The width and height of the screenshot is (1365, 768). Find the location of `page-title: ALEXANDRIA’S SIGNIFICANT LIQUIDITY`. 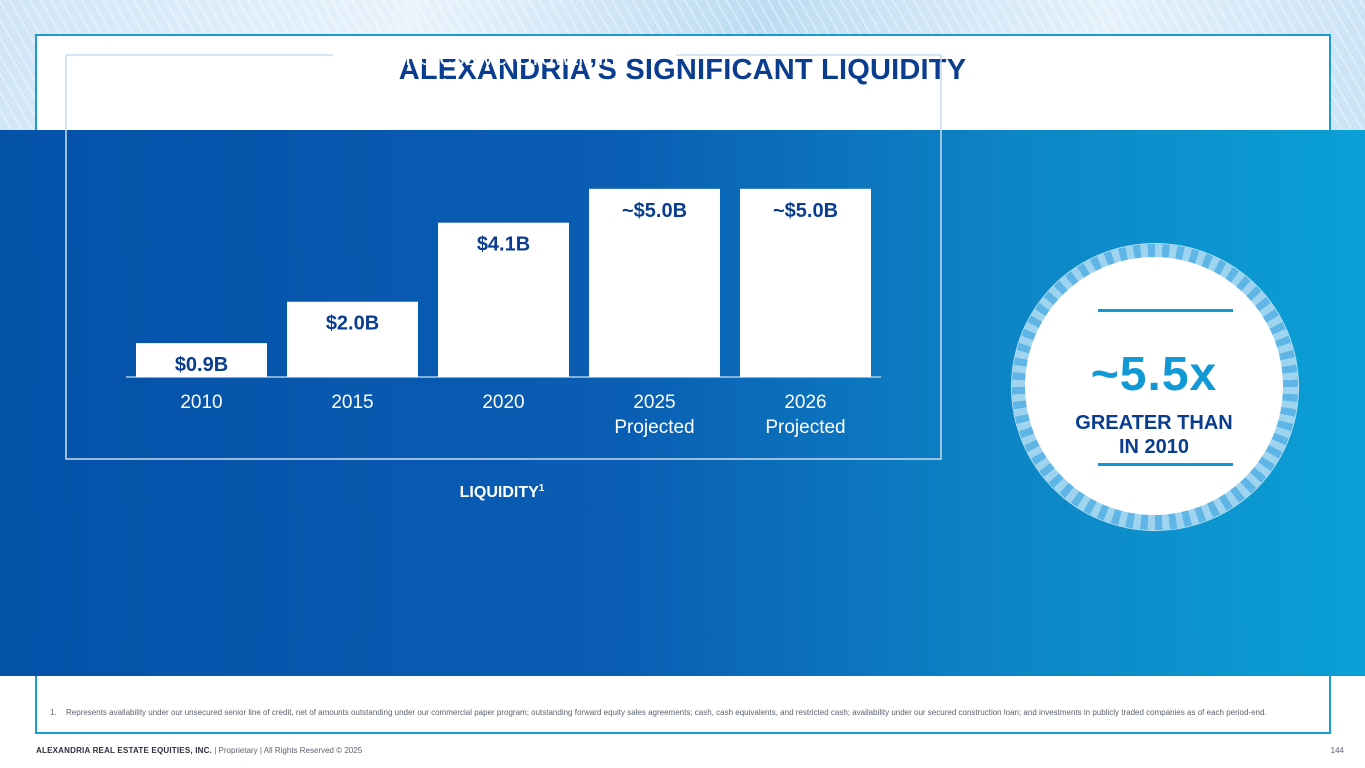

page-title: ALEXANDRIA’S SIGNIFICANT LIQUIDITY is located at coordinates (682, 70).